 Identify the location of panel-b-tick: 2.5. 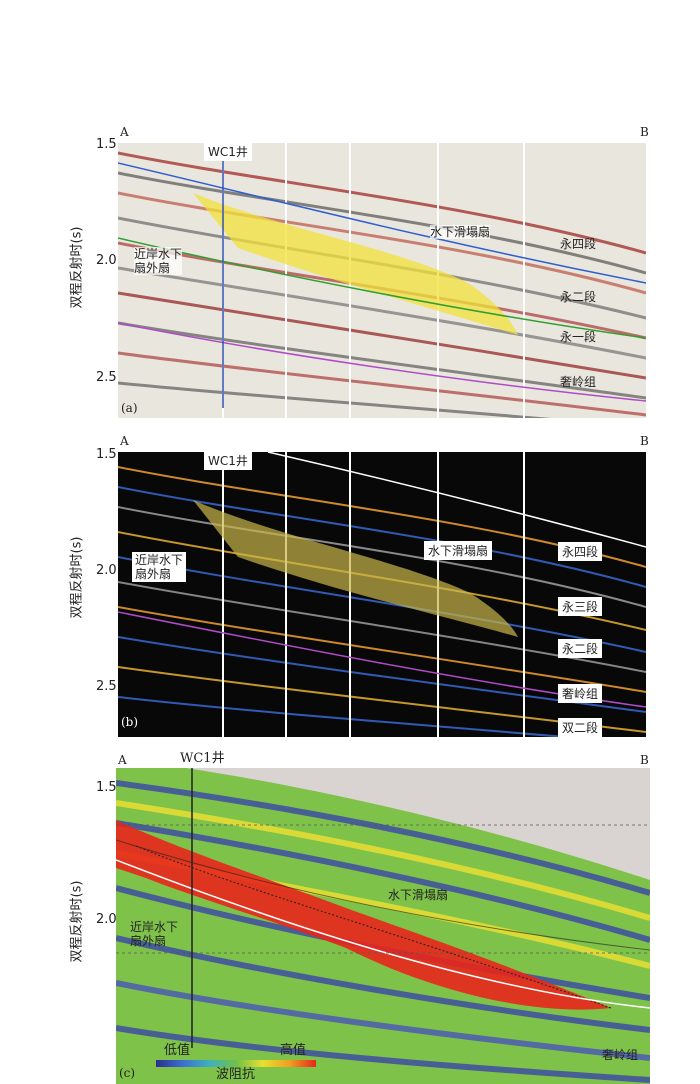
(106, 686).